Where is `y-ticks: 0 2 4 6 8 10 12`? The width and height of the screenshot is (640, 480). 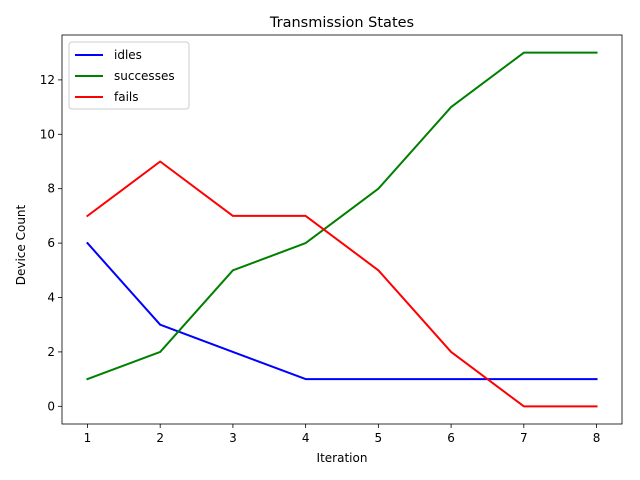
y-ticks: 0 2 4 6 8 10 12 is located at coordinates (51, 243).